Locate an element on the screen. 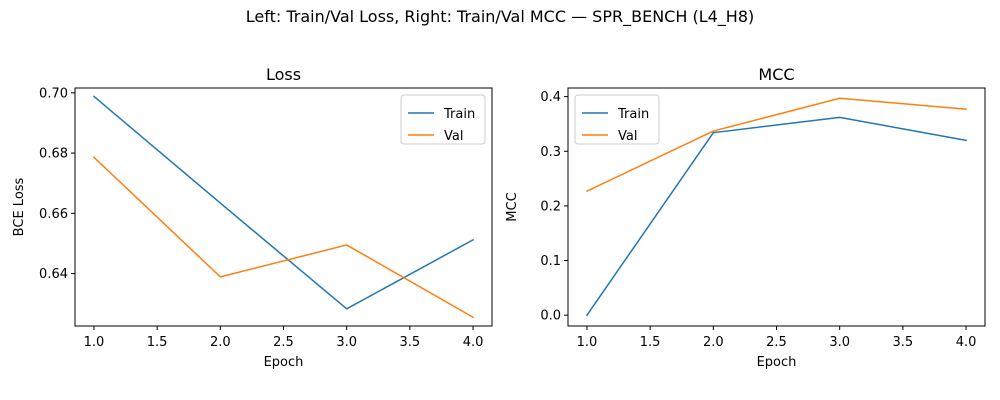 The height and width of the screenshot is (400, 1000). loss-legend: Train Val is located at coordinates (443, 119).